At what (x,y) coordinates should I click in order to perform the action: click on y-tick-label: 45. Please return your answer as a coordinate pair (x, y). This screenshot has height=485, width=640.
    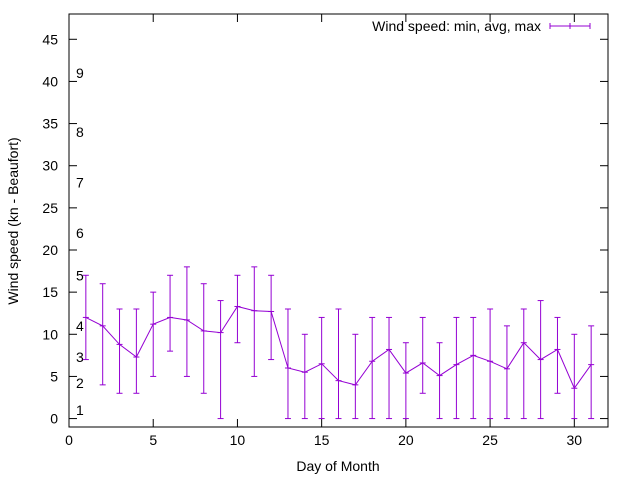
    Looking at the image, I should click on (50, 39).